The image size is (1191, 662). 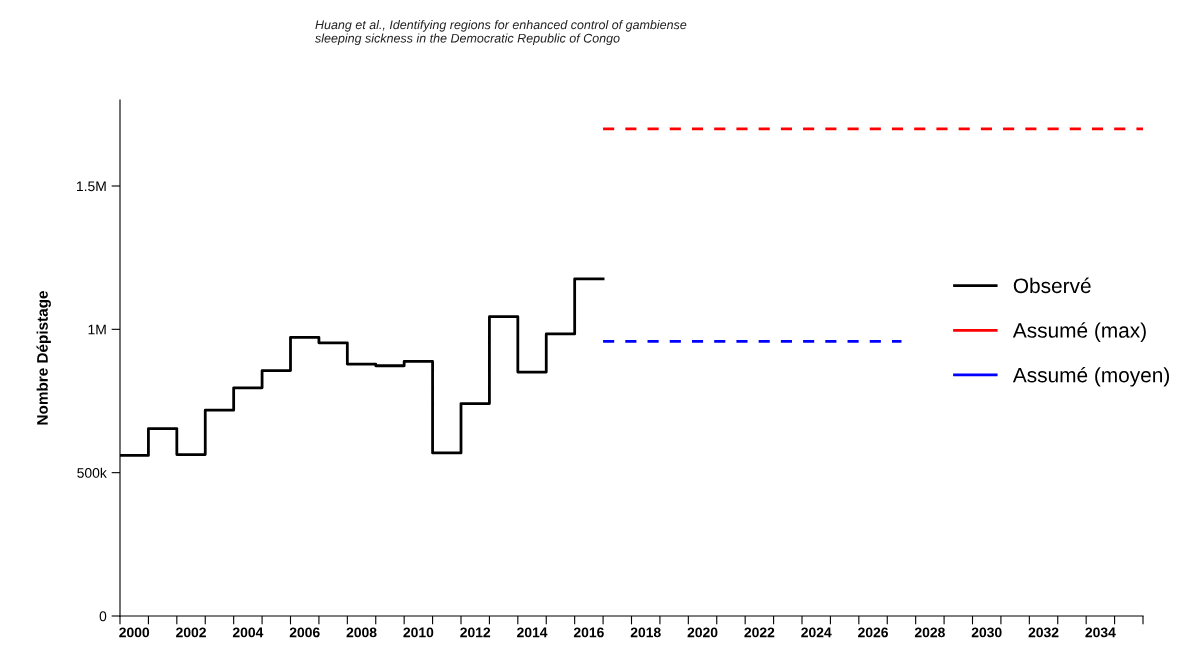 What do you see at coordinates (1090, 376) in the screenshot?
I see `legend-label: Assumé (moyen)` at bounding box center [1090, 376].